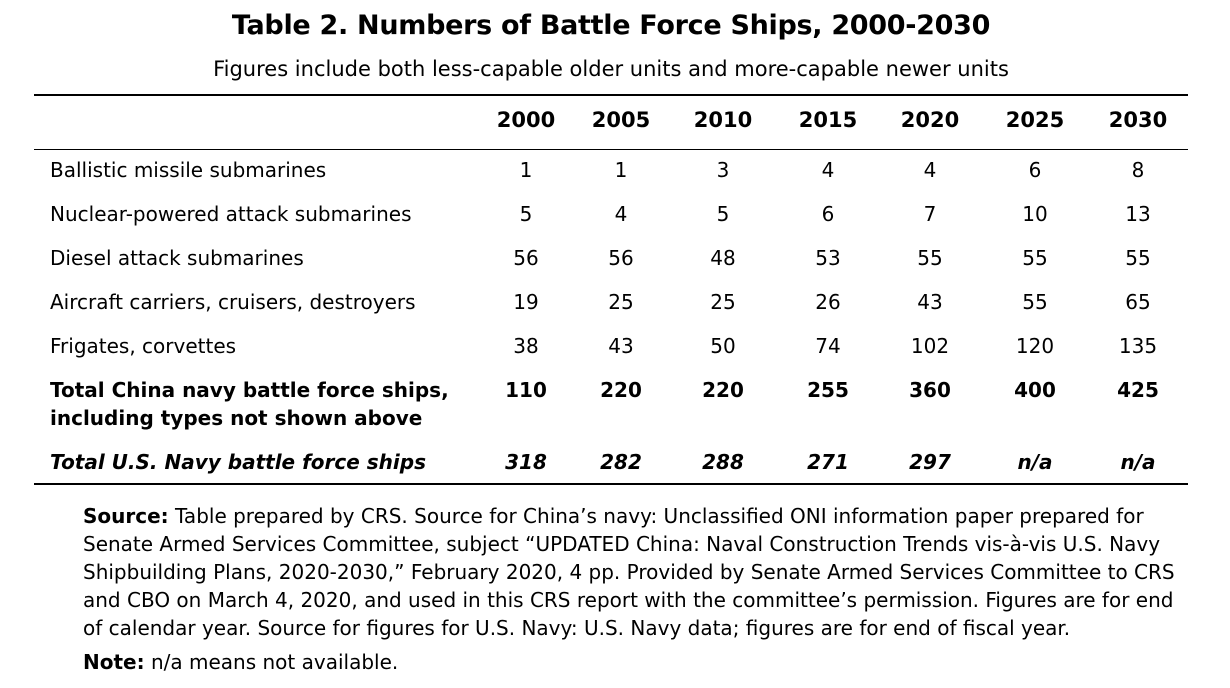 The image size is (1230, 688). I want to click on row-label: Aircraft carriers, cruisers, destroyers, so click(233, 302).